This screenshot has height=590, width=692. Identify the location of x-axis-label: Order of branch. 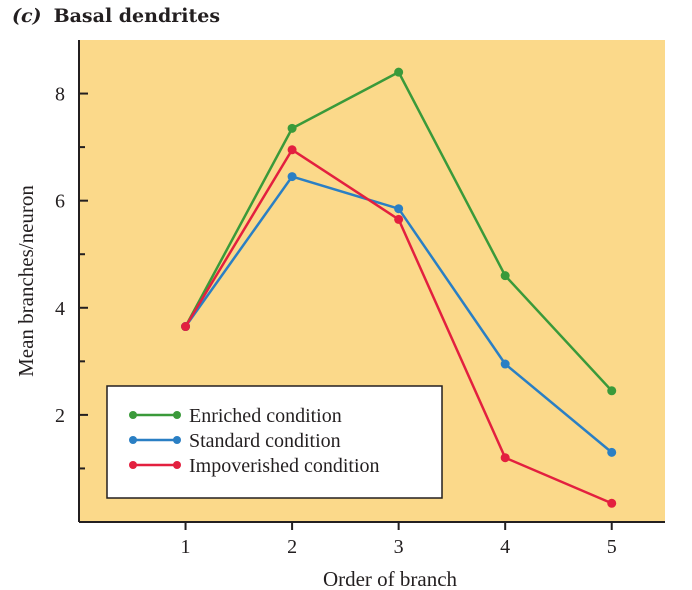
(390, 578).